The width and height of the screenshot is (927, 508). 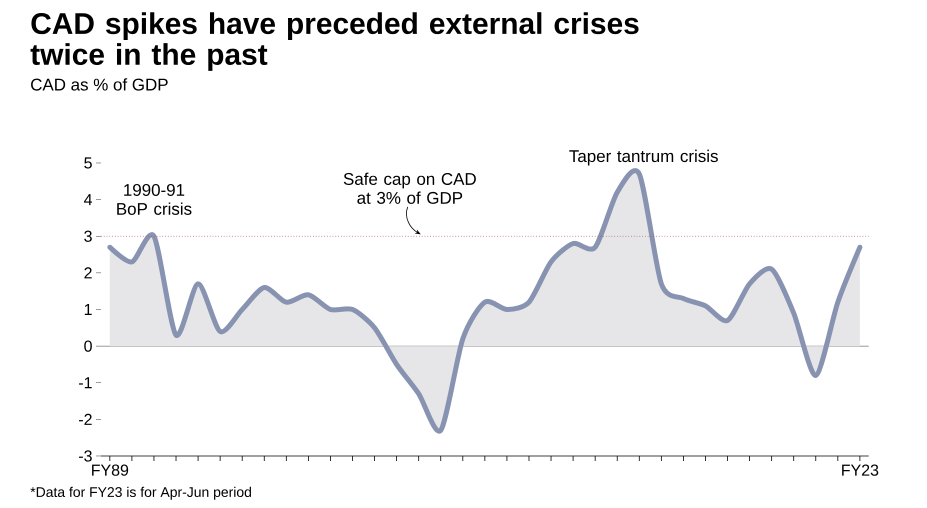 What do you see at coordinates (88, 346) in the screenshot?
I see `y-tick-label: 0` at bounding box center [88, 346].